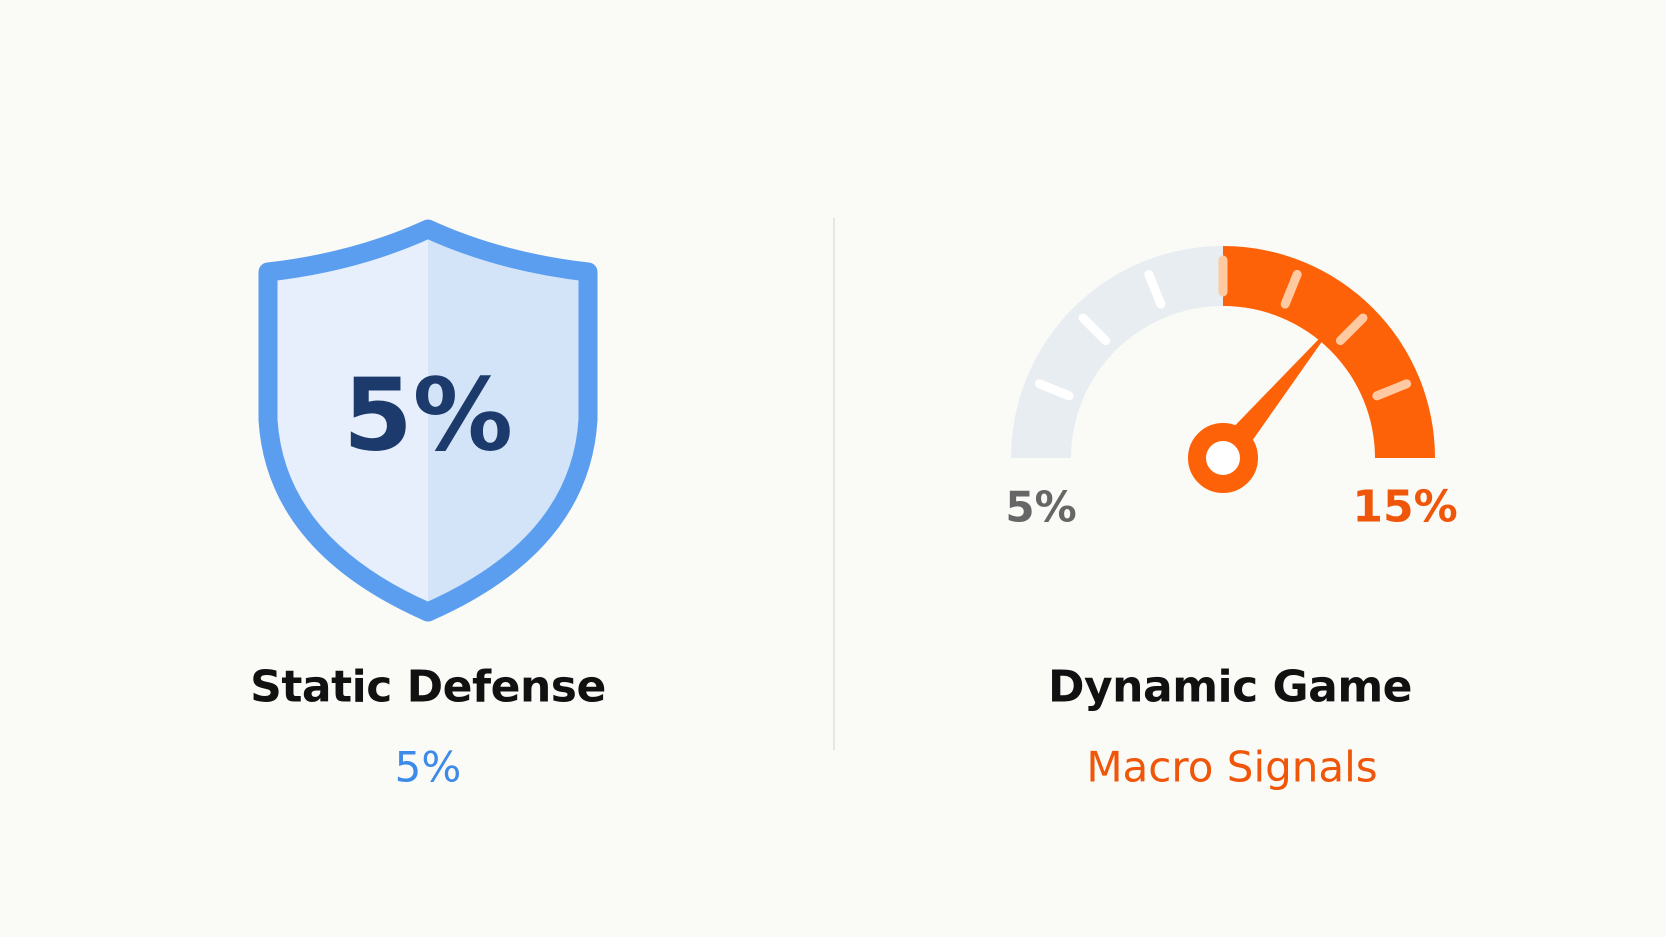  Describe the element at coordinates (428, 767) in the screenshot. I see `static-defense-subtitle: 5%` at that location.